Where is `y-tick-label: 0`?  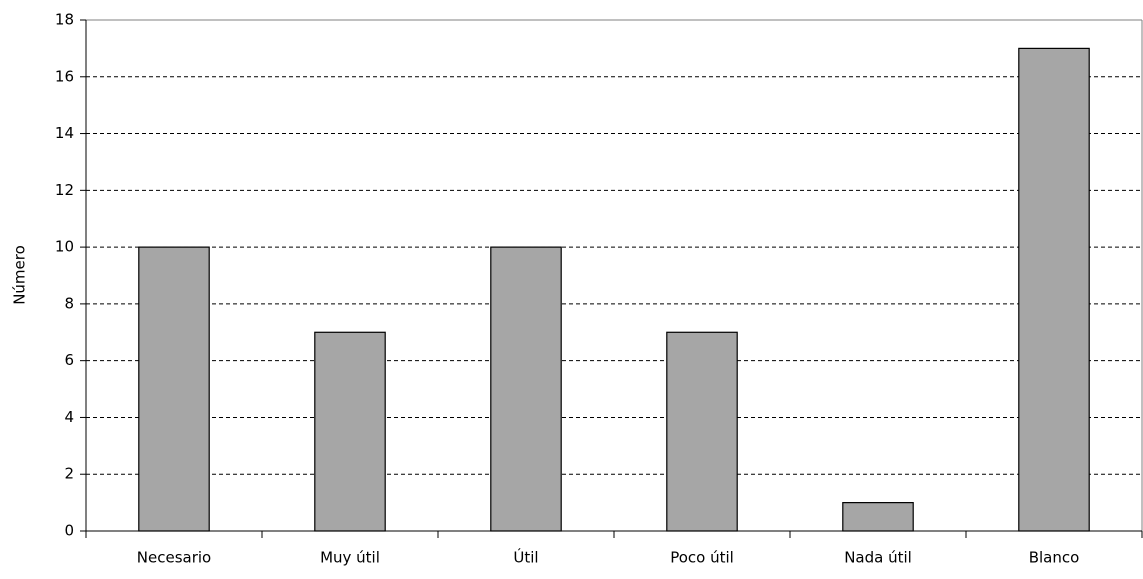
y-tick-label: 0 is located at coordinates (69, 531).